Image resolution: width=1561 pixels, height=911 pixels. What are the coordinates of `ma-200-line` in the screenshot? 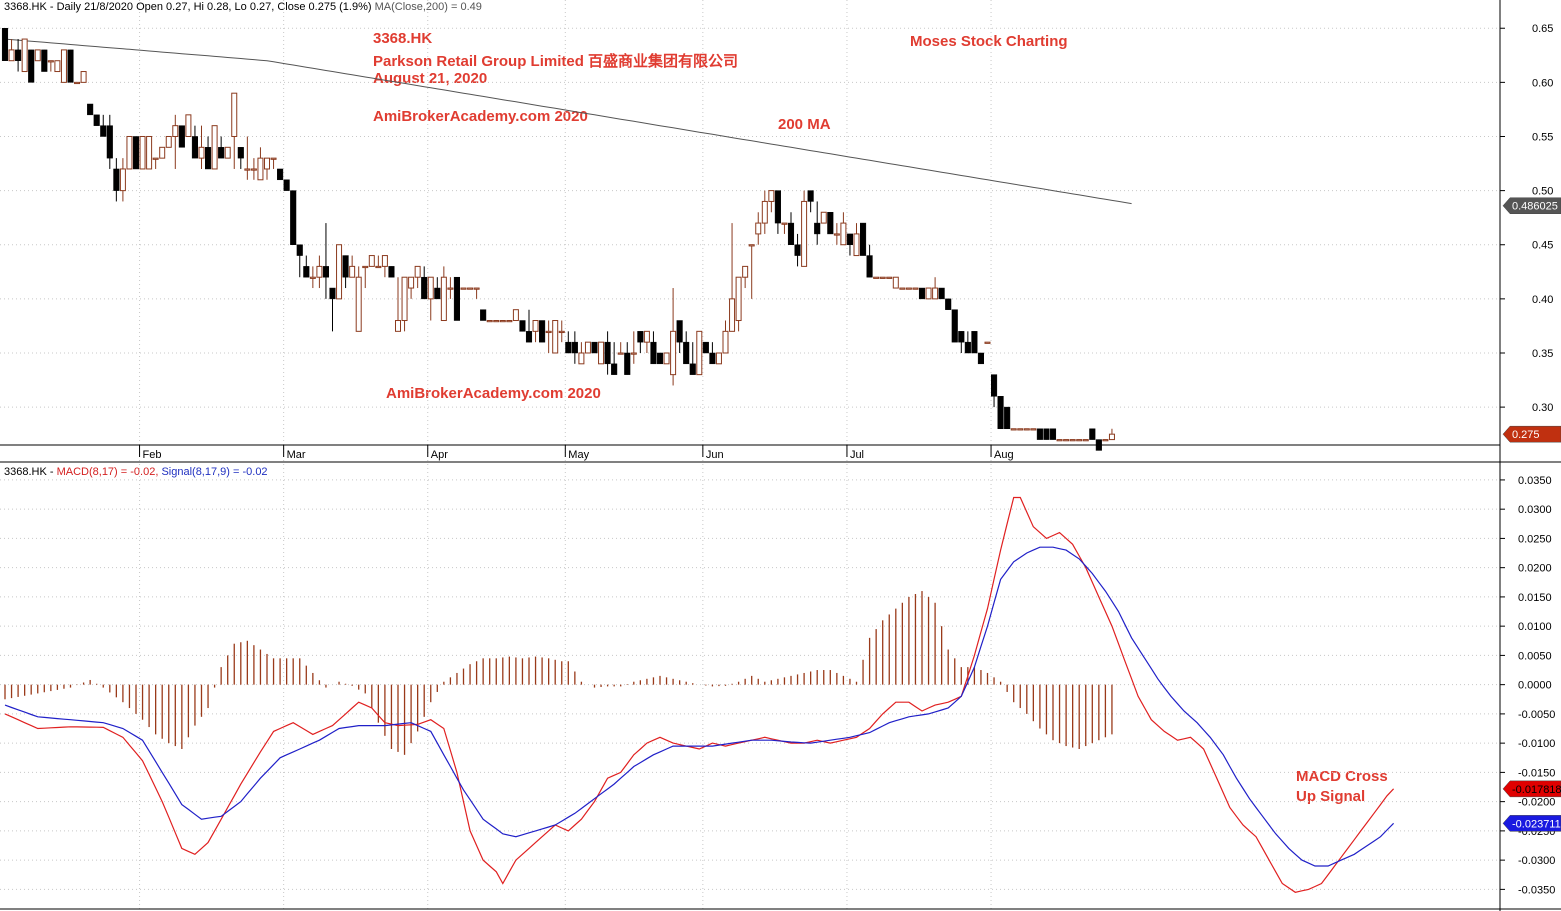 It's located at (568, 121).